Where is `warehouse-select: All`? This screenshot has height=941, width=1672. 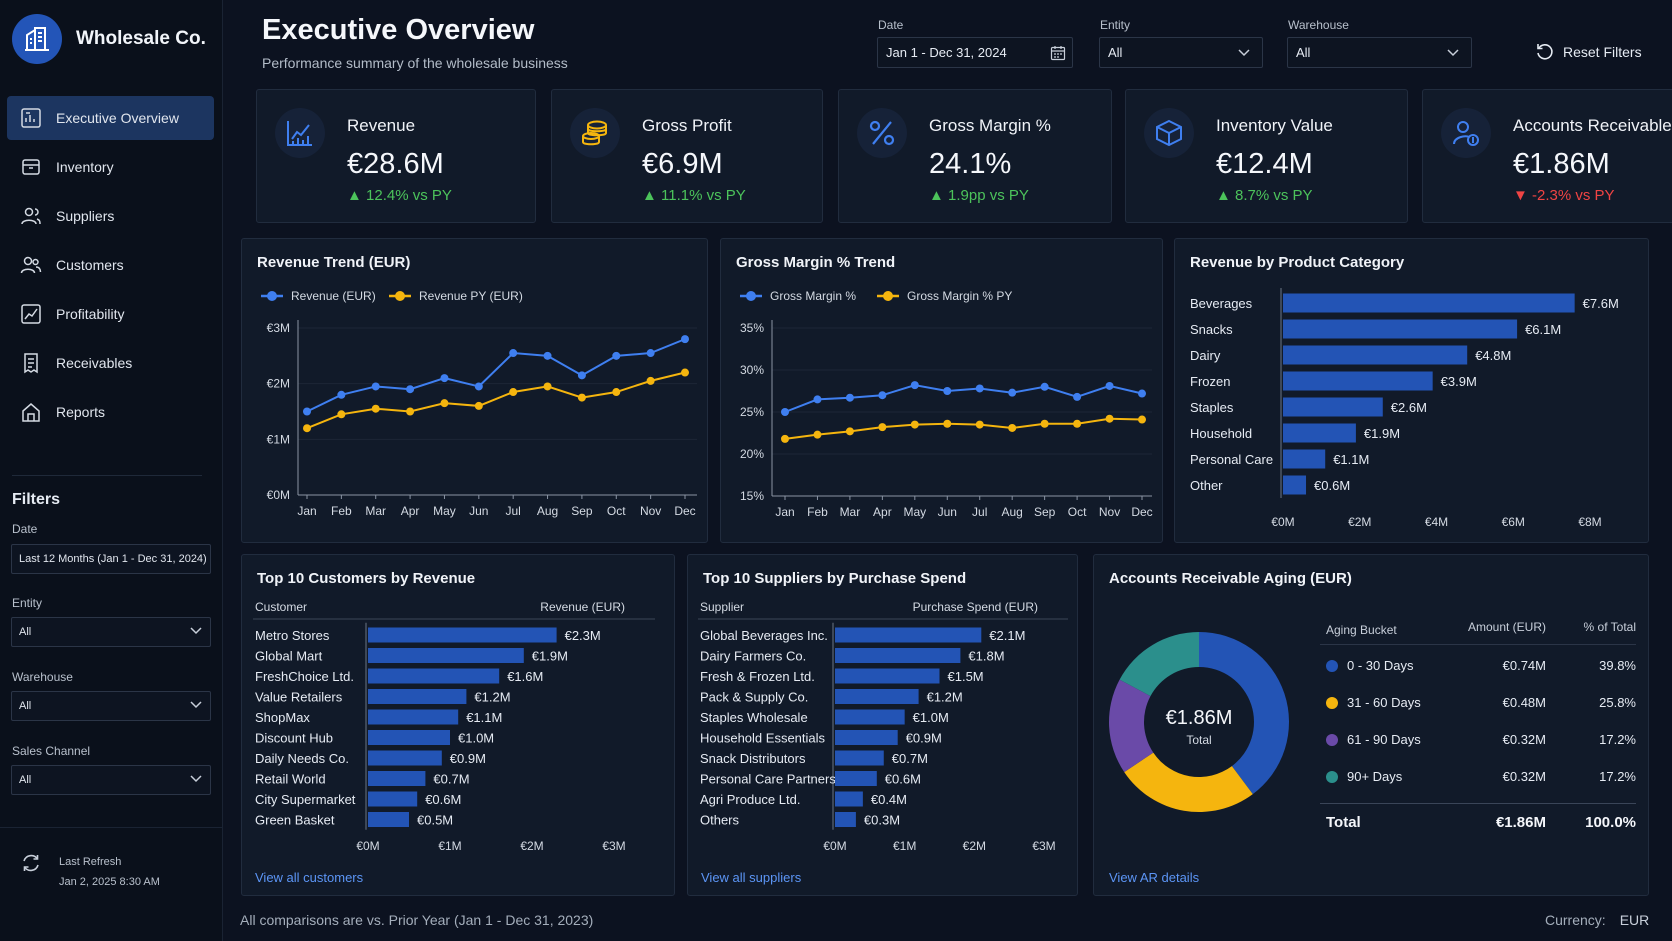
warehouse-select: All is located at coordinates (1379, 52).